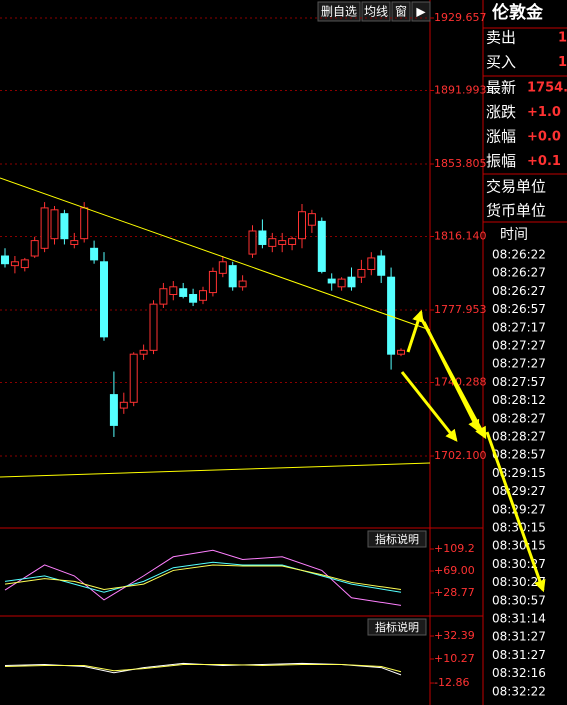  I want to click on quote-label: 涨跌, so click(501, 112).